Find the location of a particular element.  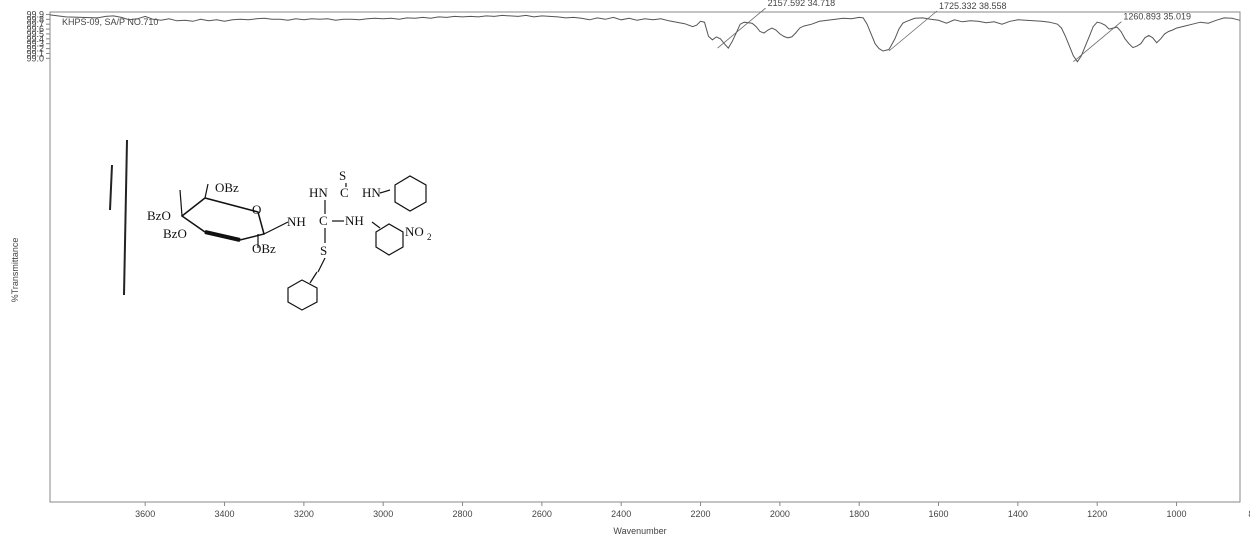

x-tick-label: 3000 is located at coordinates (383, 514).